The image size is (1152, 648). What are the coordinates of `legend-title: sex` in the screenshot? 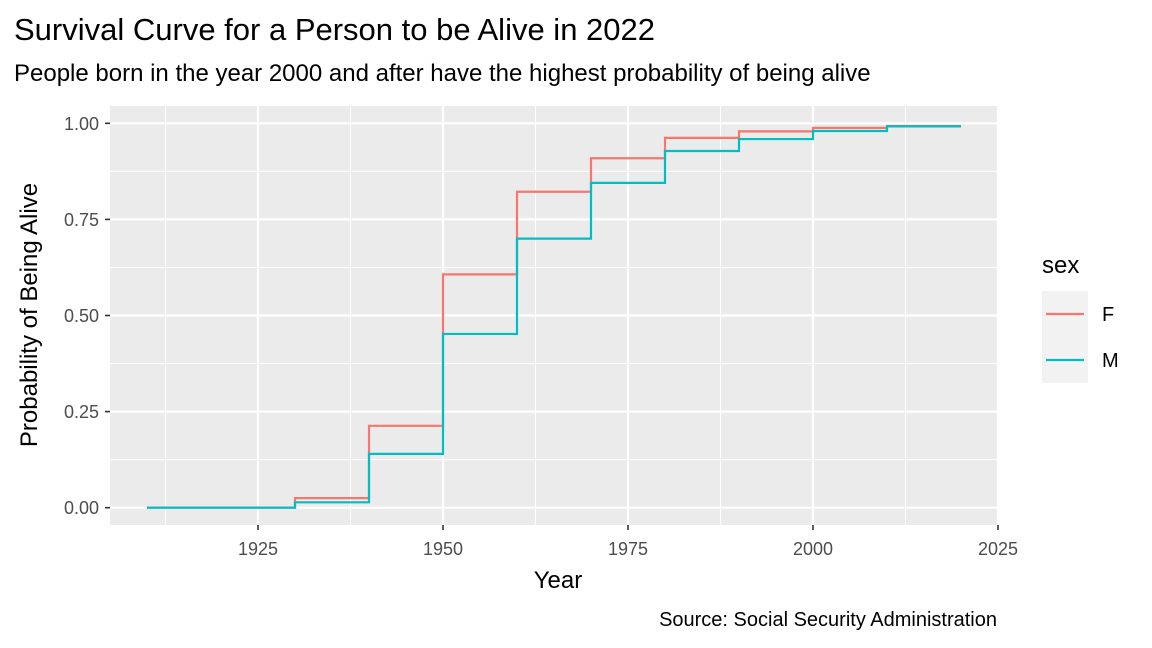 It's located at (1060, 265).